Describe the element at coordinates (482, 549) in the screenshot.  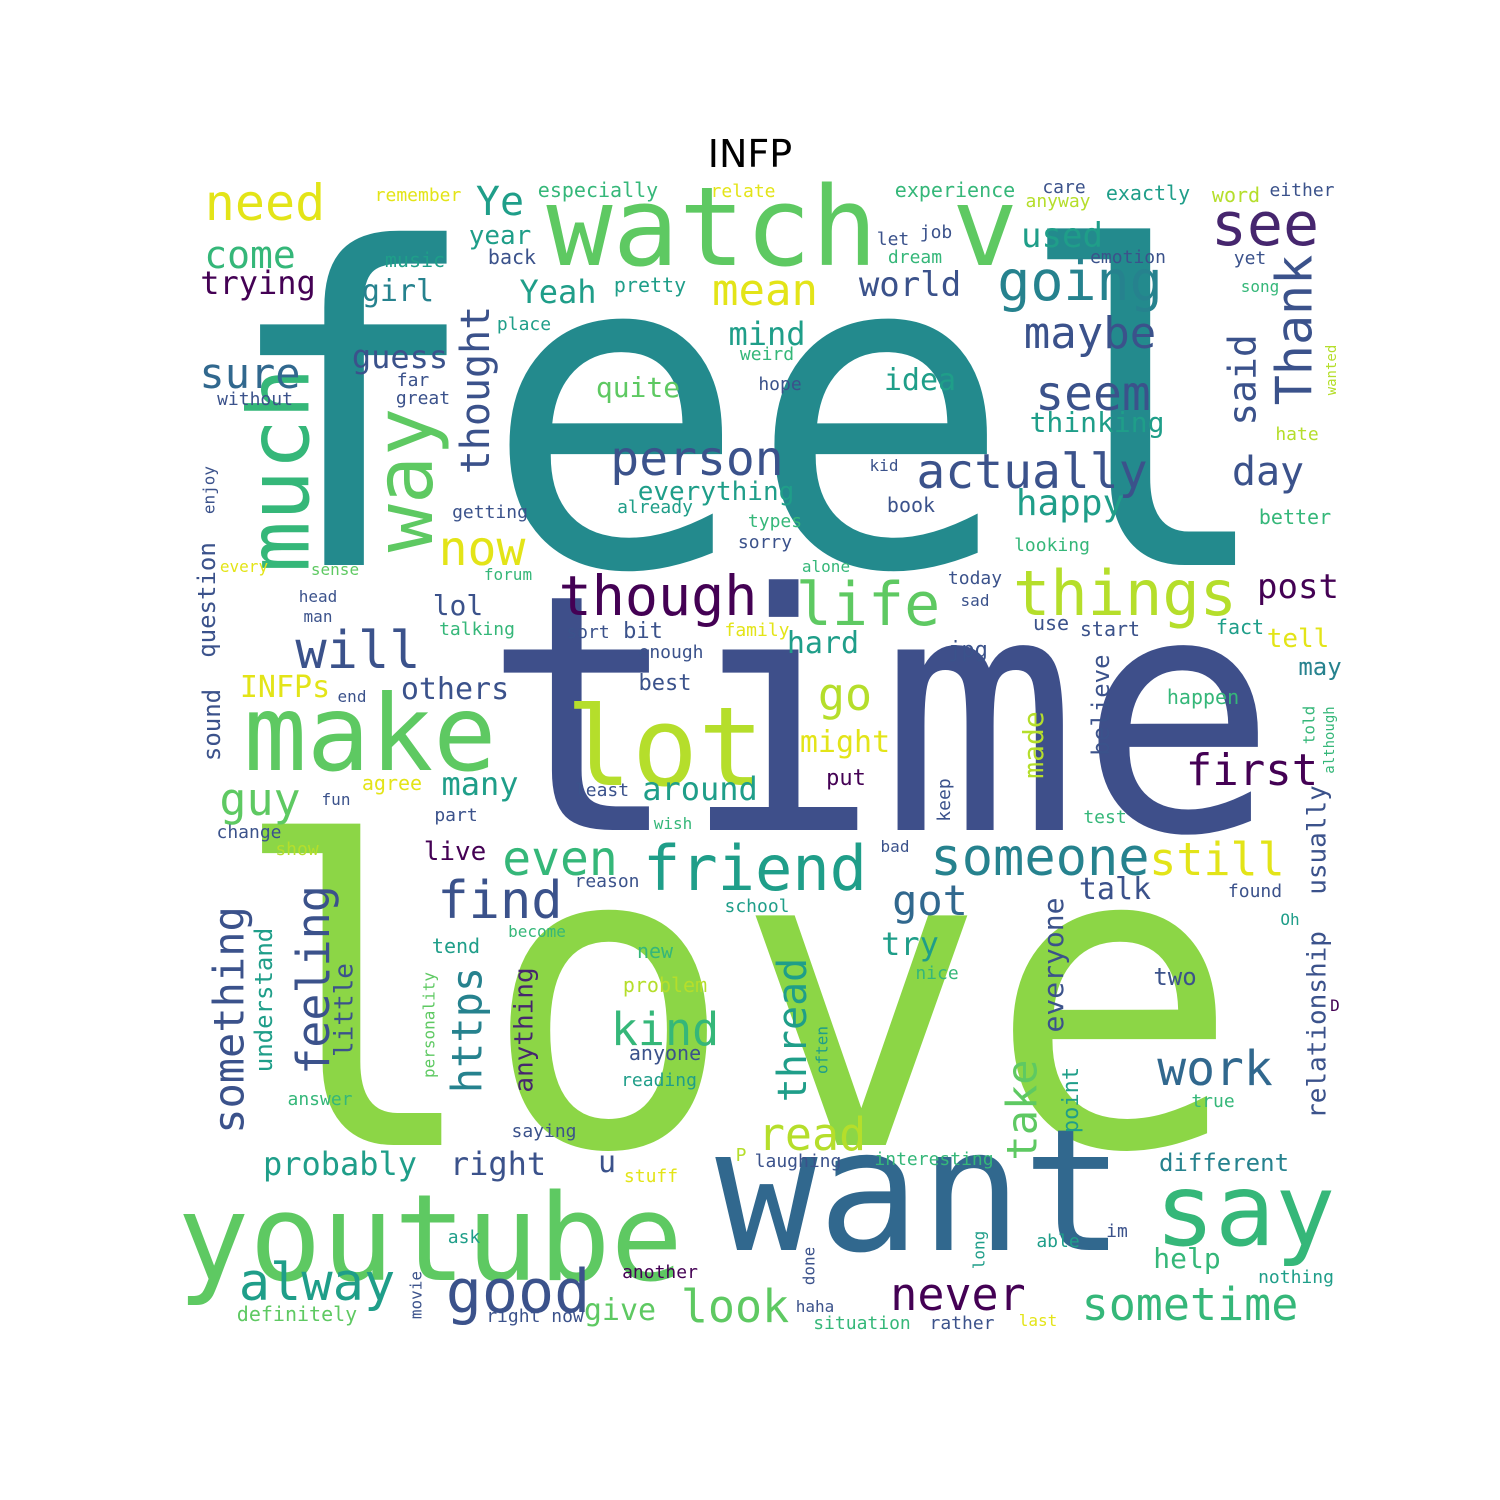
I see `word-now: now` at that location.